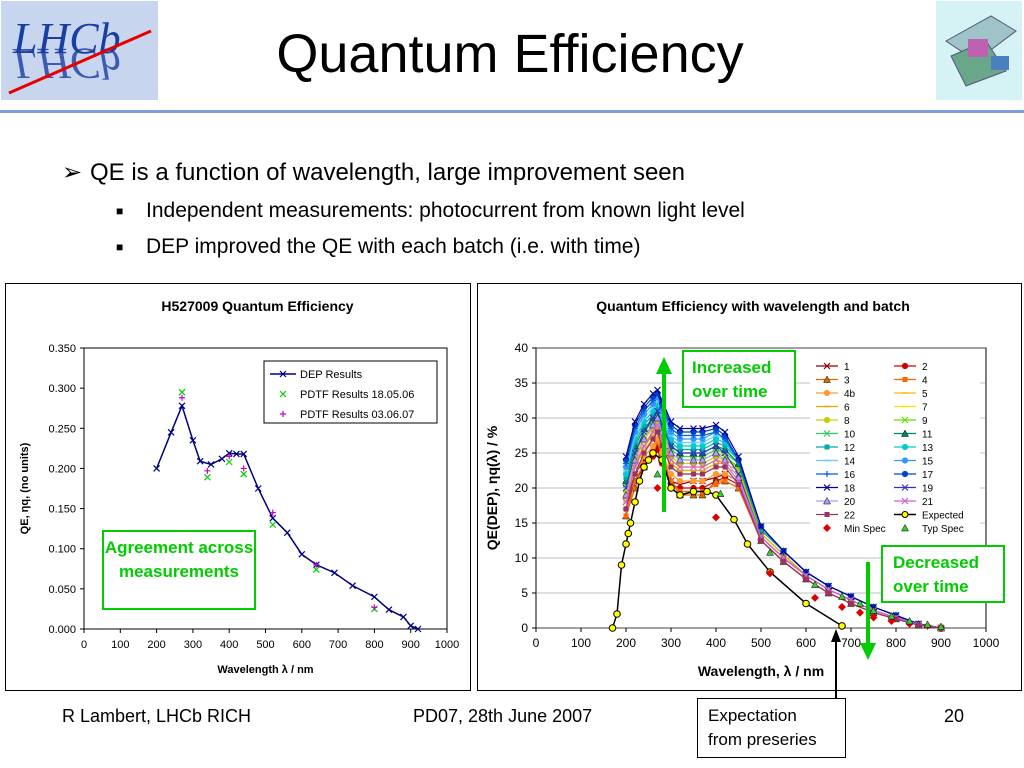 Image resolution: width=1024 pixels, height=768 pixels. I want to click on footer-event: PD07, 28th June 2007, so click(503, 716).